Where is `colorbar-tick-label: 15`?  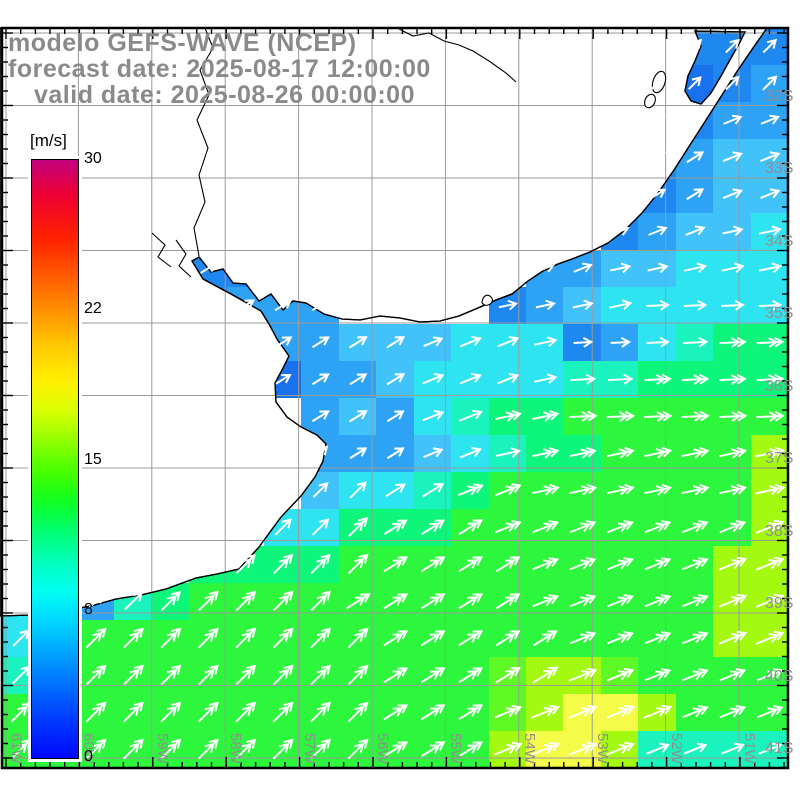
colorbar-tick-label: 15 is located at coordinates (93, 459).